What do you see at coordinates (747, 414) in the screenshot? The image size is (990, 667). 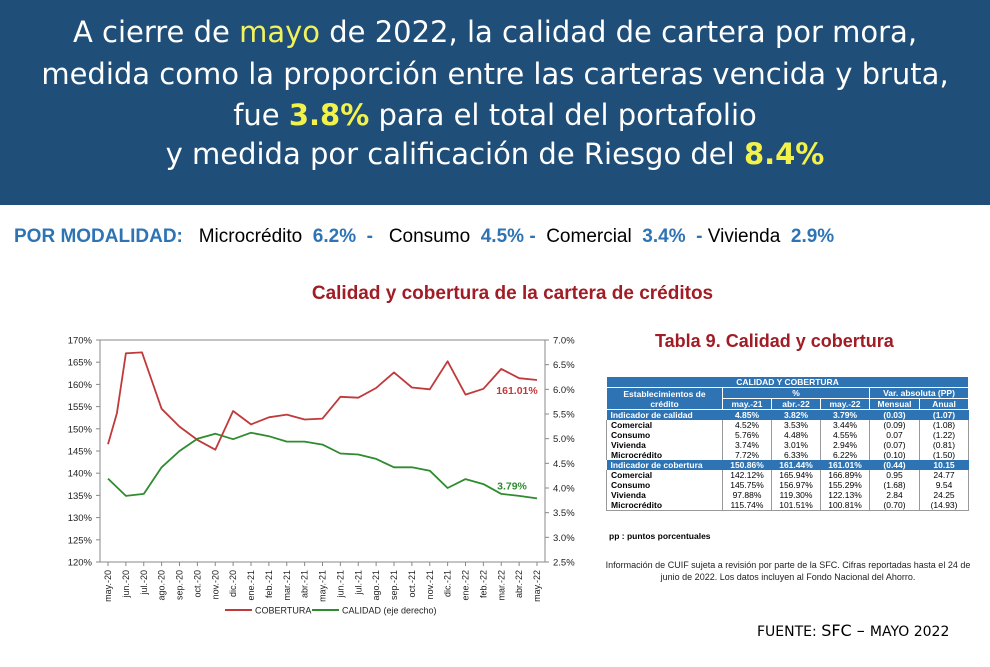 I see `table-cell: 4.85%` at bounding box center [747, 414].